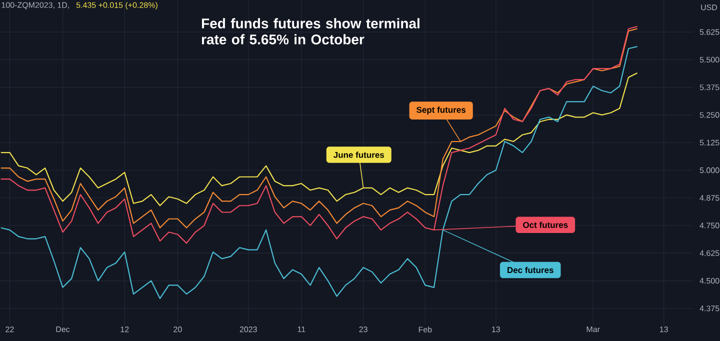  What do you see at coordinates (248, 329) in the screenshot?
I see `x-tick-label: 2023` at bounding box center [248, 329].